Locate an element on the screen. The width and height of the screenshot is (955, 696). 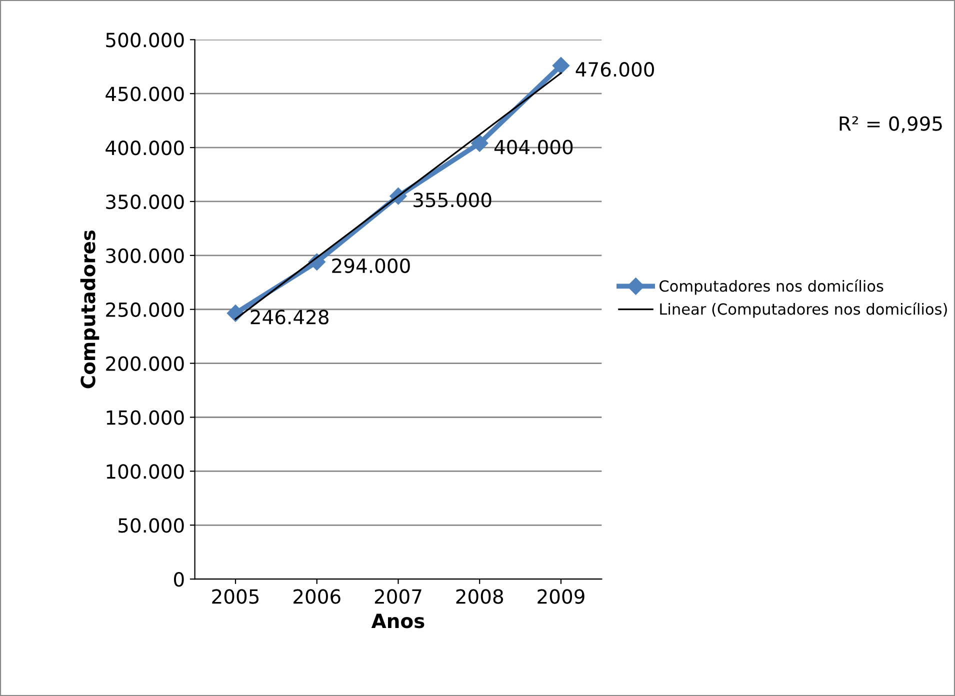
y-tick-label: 500.000 is located at coordinates (145, 40).